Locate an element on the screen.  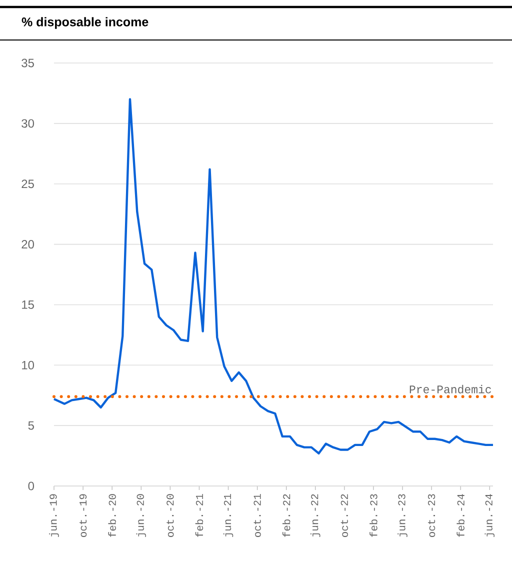
x-tick-label: oct.-20 is located at coordinates (170, 515).